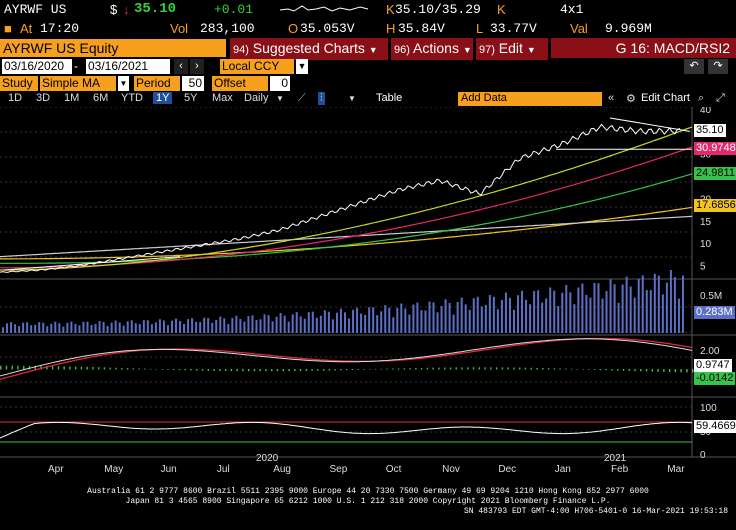 The height and width of the screenshot is (530, 736). Describe the element at coordinates (676, 469) in the screenshot. I see `month-tick-label: Mar` at that location.